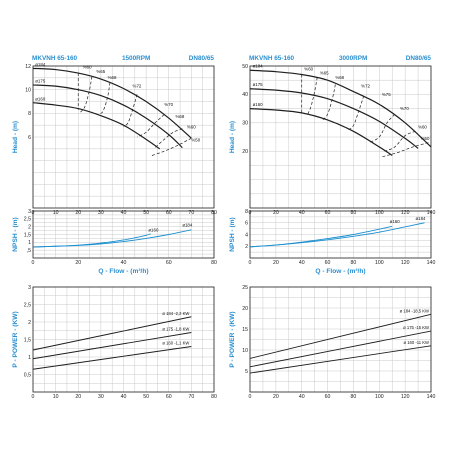 This screenshot has width=452, height=452. What do you see at coordinates (101, 397) in the screenshot?
I see `x-tick-label: 30` at bounding box center [101, 397].